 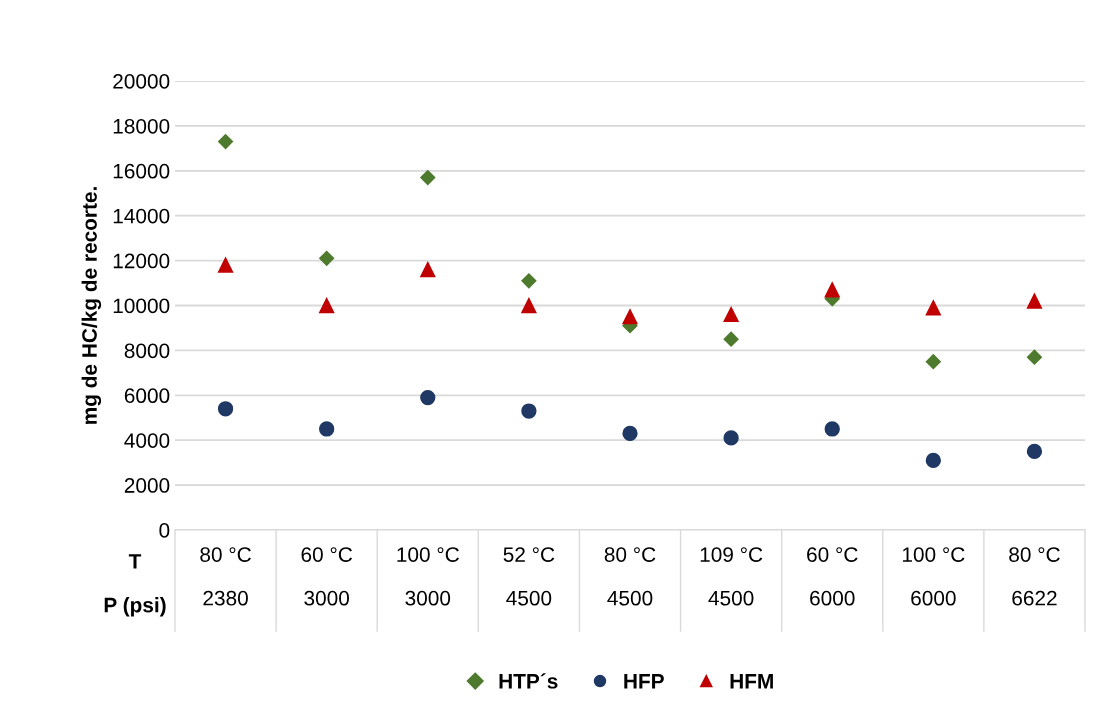 I want to click on category-label: 100 °C 3000, so click(x=428, y=576).